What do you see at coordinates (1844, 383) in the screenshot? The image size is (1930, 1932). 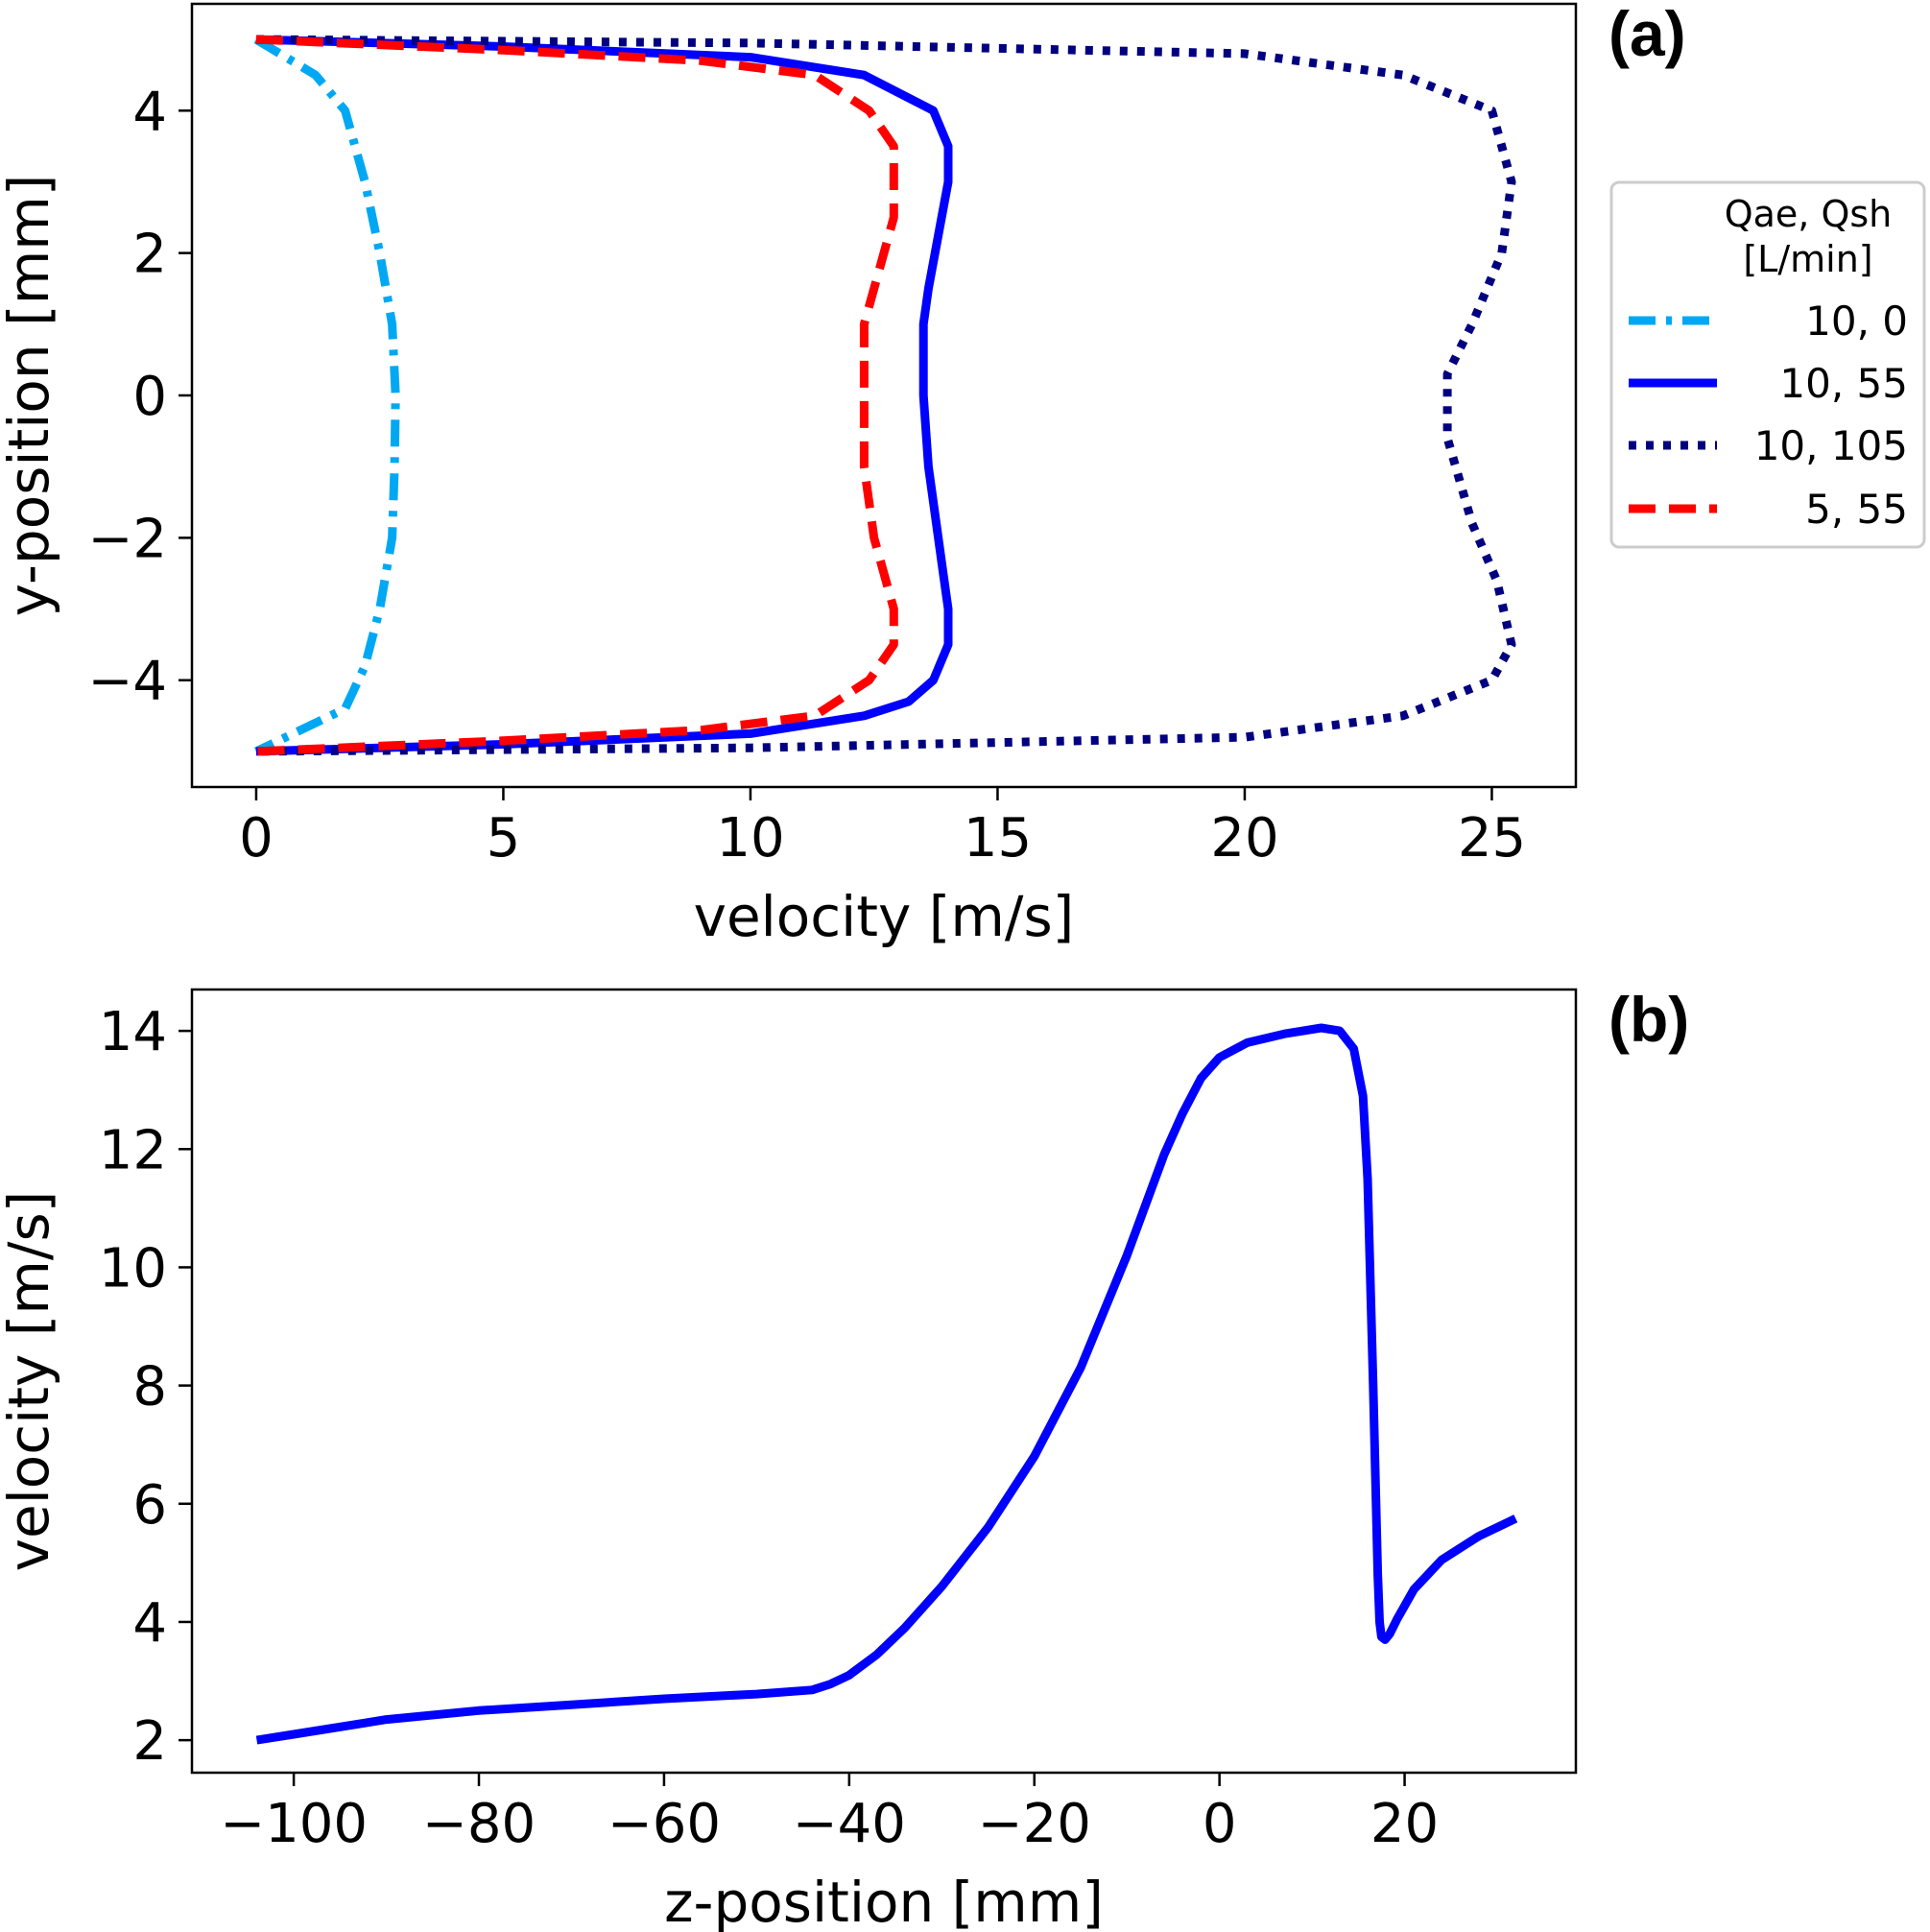 I see `legend-entry-label: 10, 55` at bounding box center [1844, 383].